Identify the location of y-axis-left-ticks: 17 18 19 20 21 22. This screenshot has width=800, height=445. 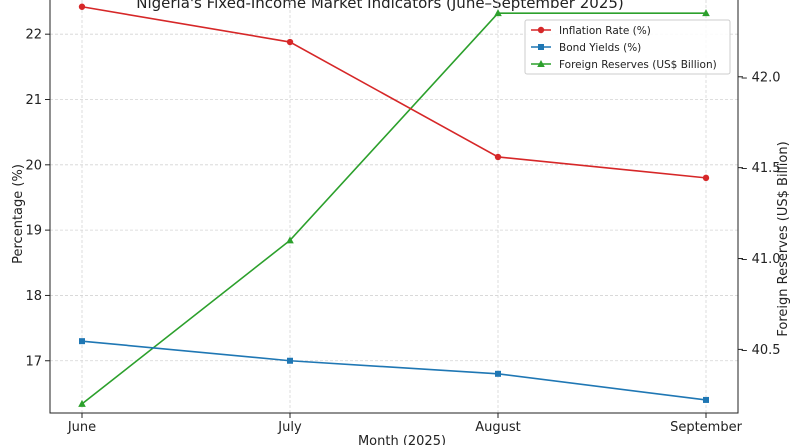
(37, 198).